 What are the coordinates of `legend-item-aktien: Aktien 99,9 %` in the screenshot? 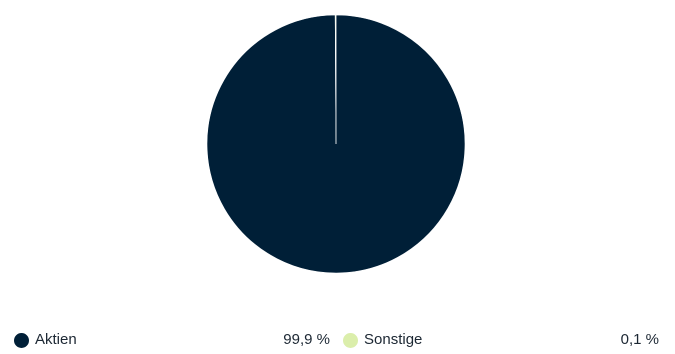 It's located at (172, 341).